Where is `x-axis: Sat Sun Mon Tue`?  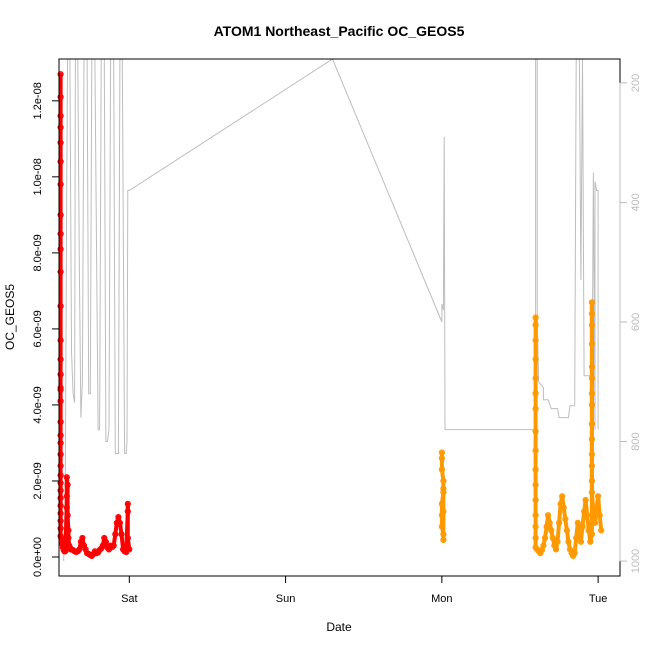
x-axis: Sat Sun Mon Tue is located at coordinates (364, 590).